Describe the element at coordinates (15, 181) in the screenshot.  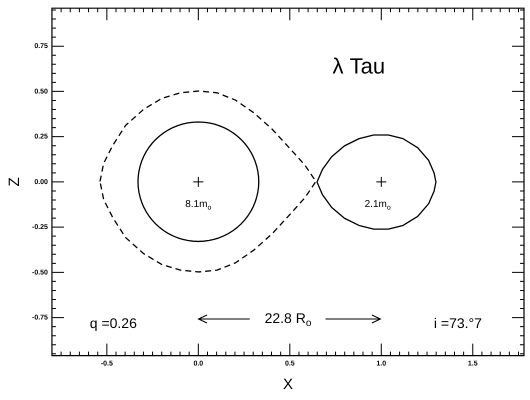
I see `y-axis-title: Z` at that location.